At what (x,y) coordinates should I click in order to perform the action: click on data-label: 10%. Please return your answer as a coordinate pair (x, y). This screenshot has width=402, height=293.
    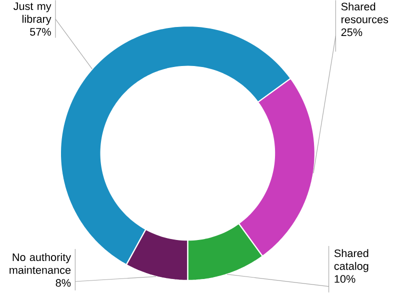
    Looking at the image, I should click on (345, 279).